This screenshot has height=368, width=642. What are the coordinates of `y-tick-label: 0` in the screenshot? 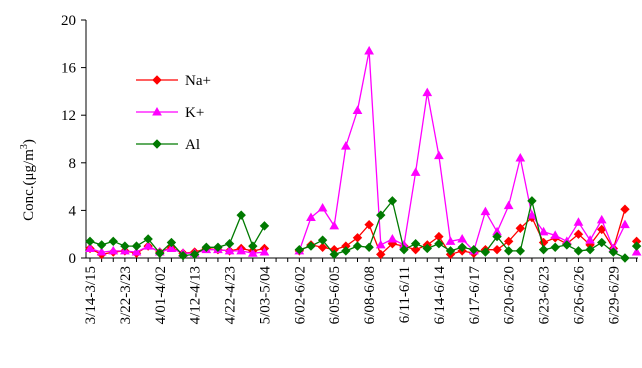 It's located at (73, 259).